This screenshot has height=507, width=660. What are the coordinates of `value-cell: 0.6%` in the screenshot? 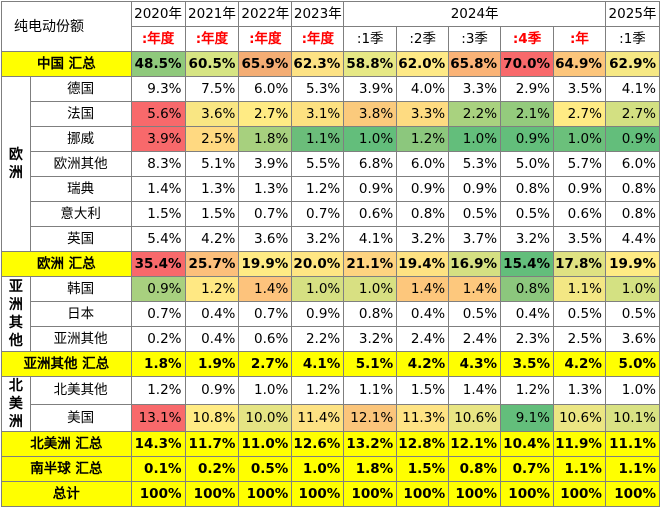 It's located at (265, 339).